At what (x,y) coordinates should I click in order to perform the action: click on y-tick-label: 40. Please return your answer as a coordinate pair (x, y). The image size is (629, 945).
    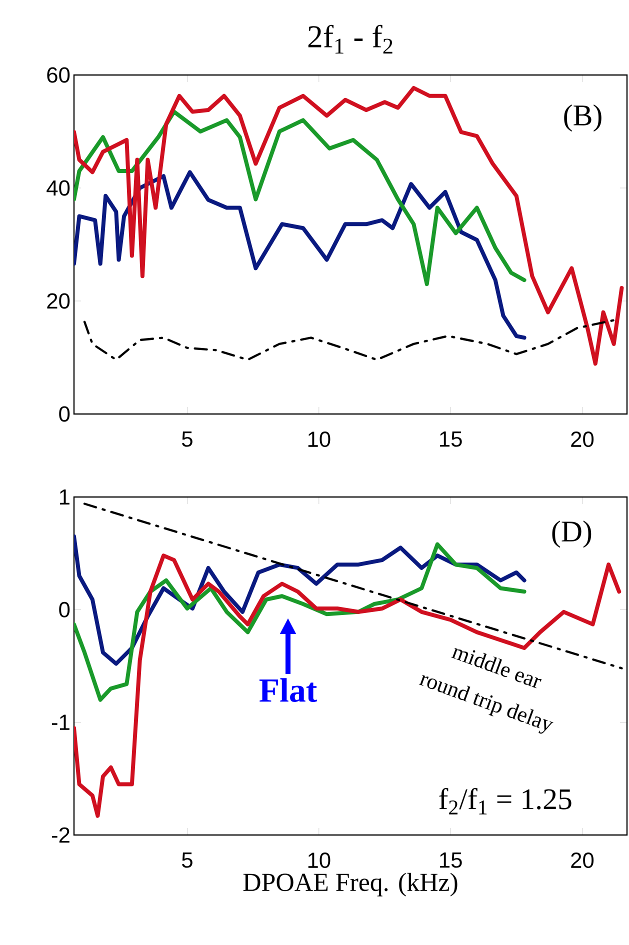
    Looking at the image, I should click on (58, 188).